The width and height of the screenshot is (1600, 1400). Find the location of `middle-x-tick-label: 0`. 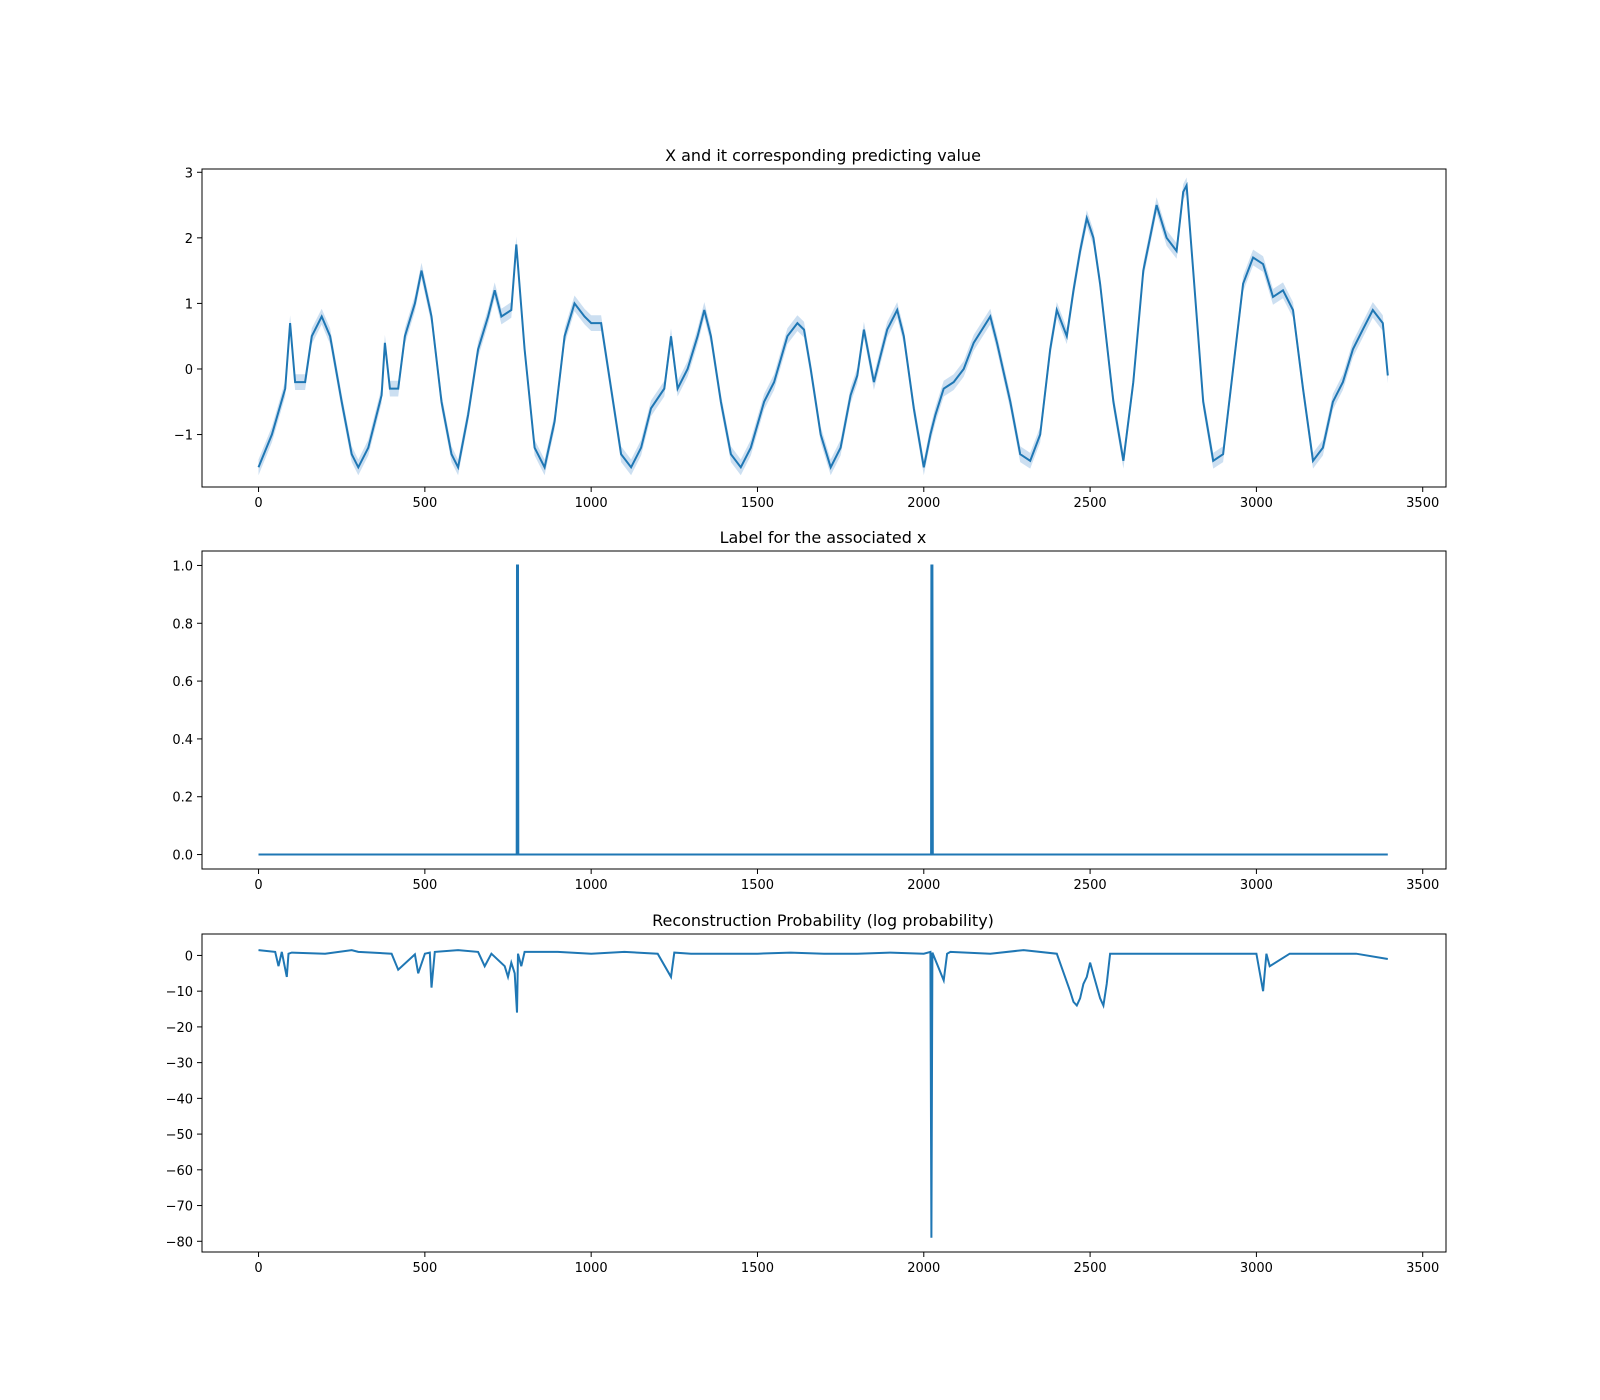

middle-x-tick-label: 0 is located at coordinates (258, 885).